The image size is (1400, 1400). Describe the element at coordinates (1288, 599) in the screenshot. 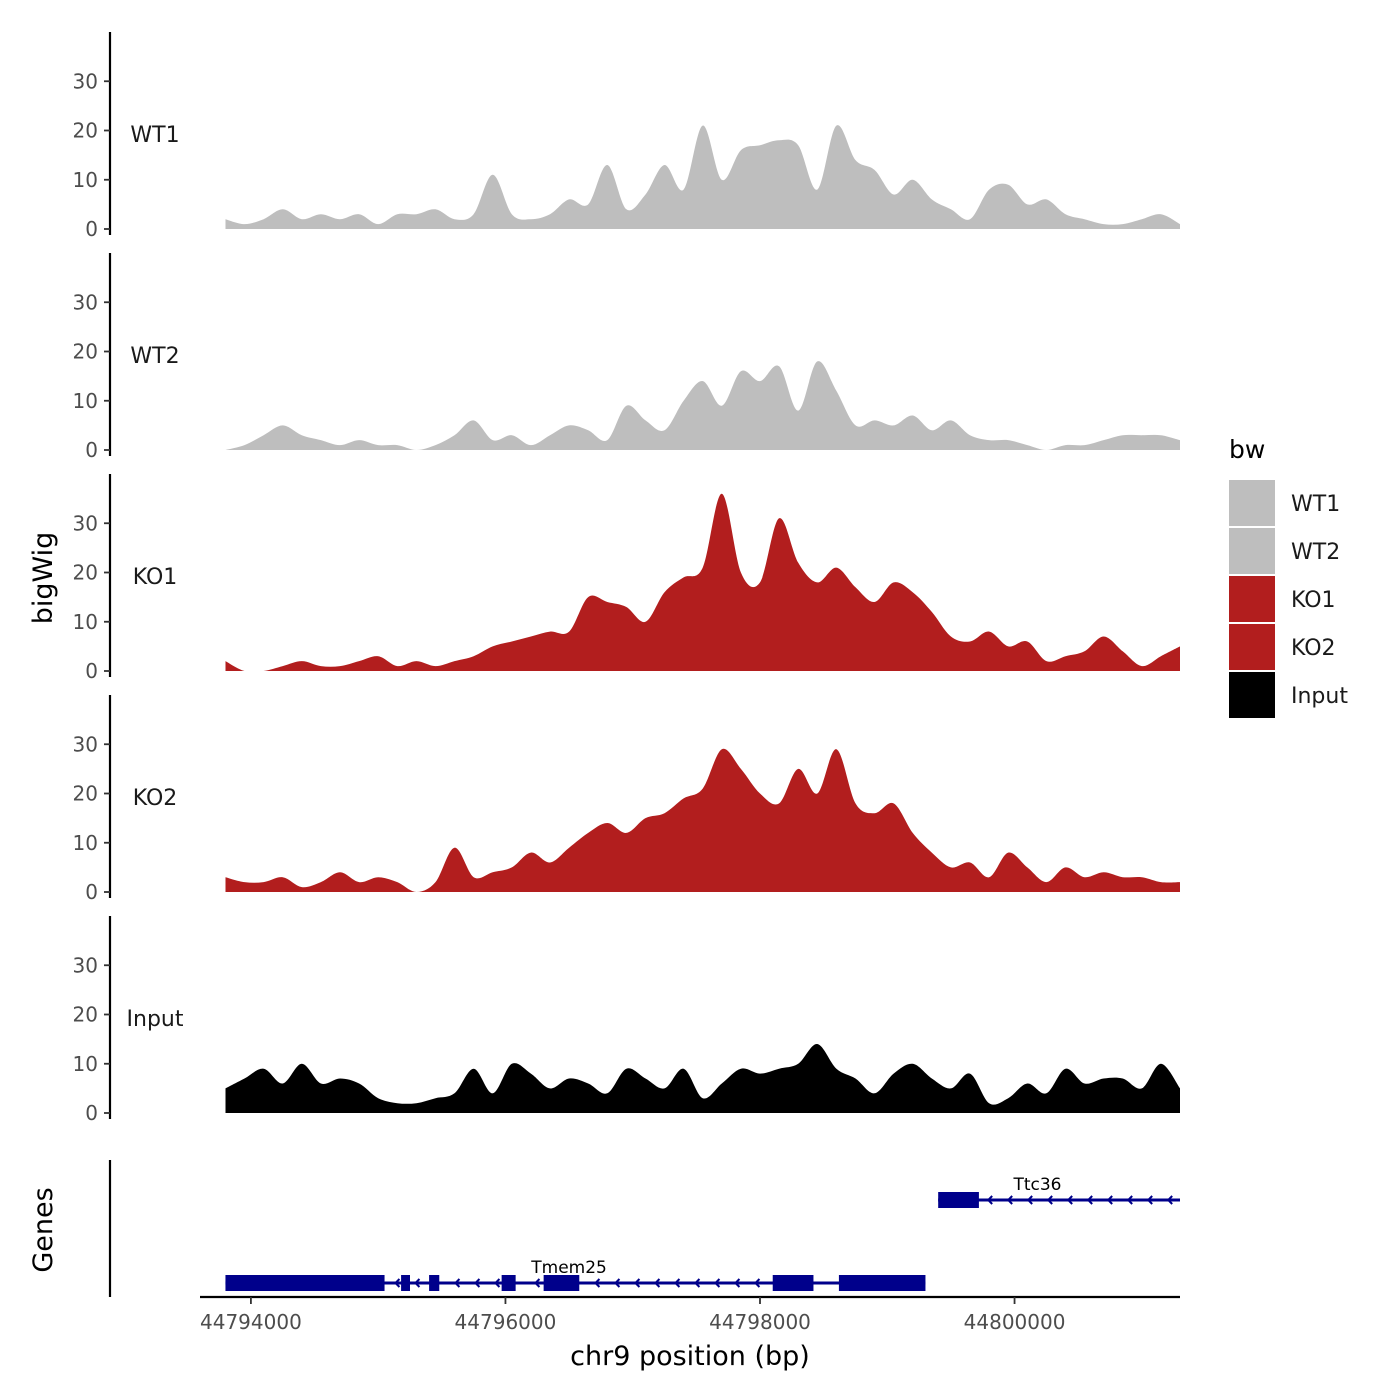

I see `legend: WT1 WT2 KO1 KO2 Input` at that location.